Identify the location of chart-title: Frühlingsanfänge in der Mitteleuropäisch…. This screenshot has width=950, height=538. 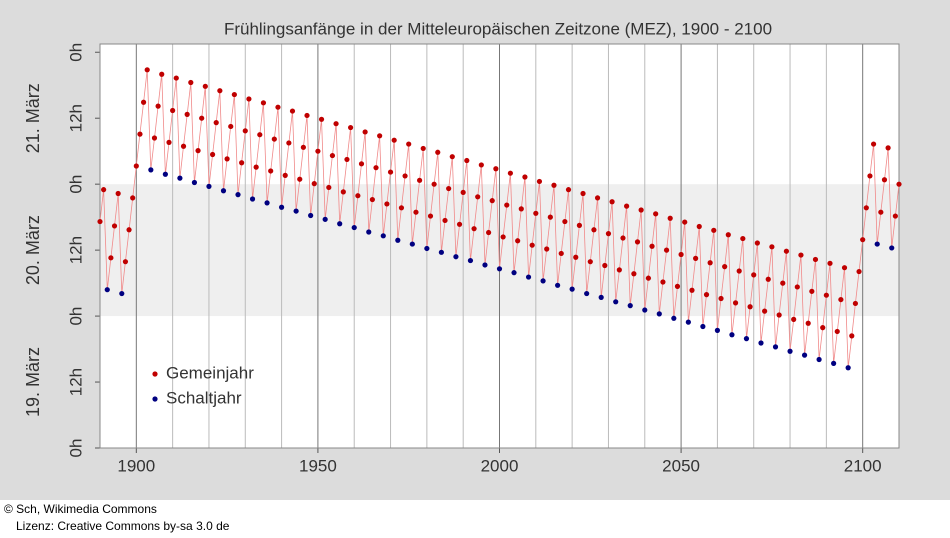
(498, 28).